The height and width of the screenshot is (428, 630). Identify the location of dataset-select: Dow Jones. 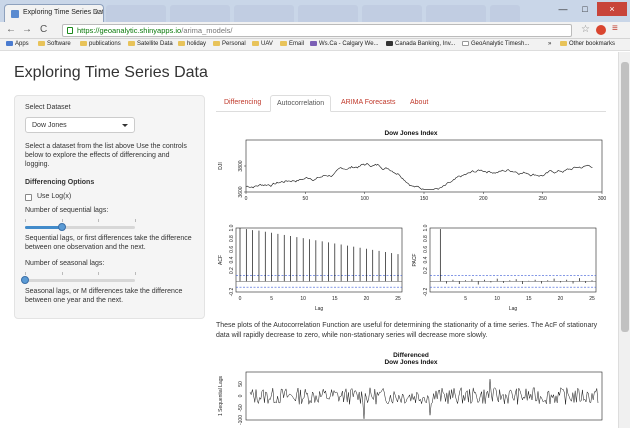
(80, 125).